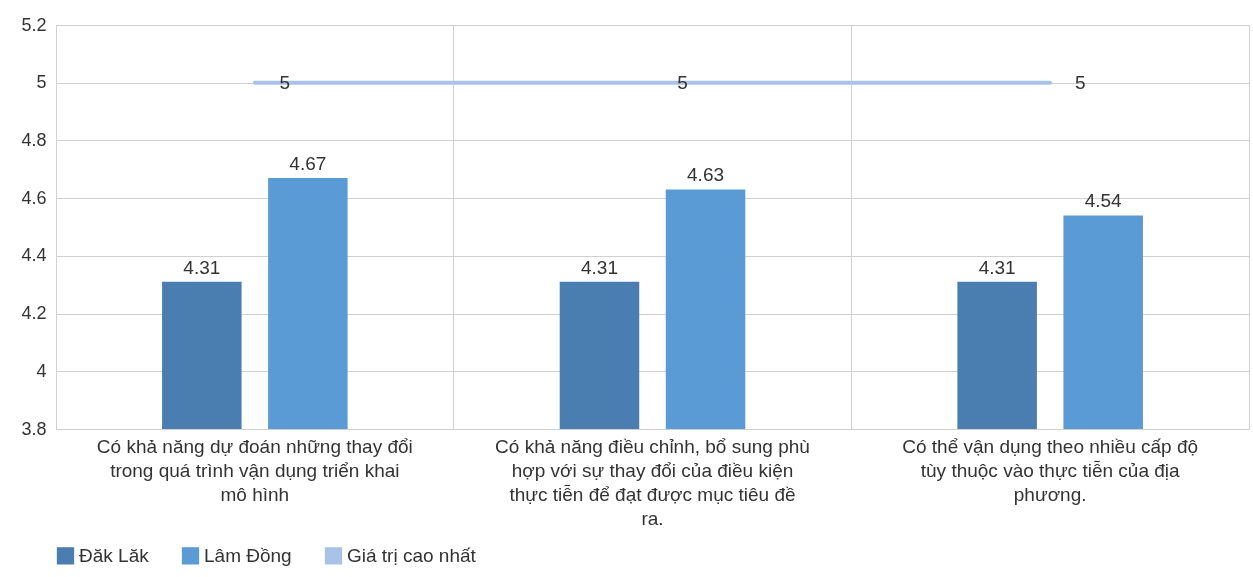  Describe the element at coordinates (1050, 470) in the screenshot. I see `x-tick-label: Có thể vận dụng theo nhiều cấp độ tùy thuộc vào thực tiễn của địa phương.` at that location.